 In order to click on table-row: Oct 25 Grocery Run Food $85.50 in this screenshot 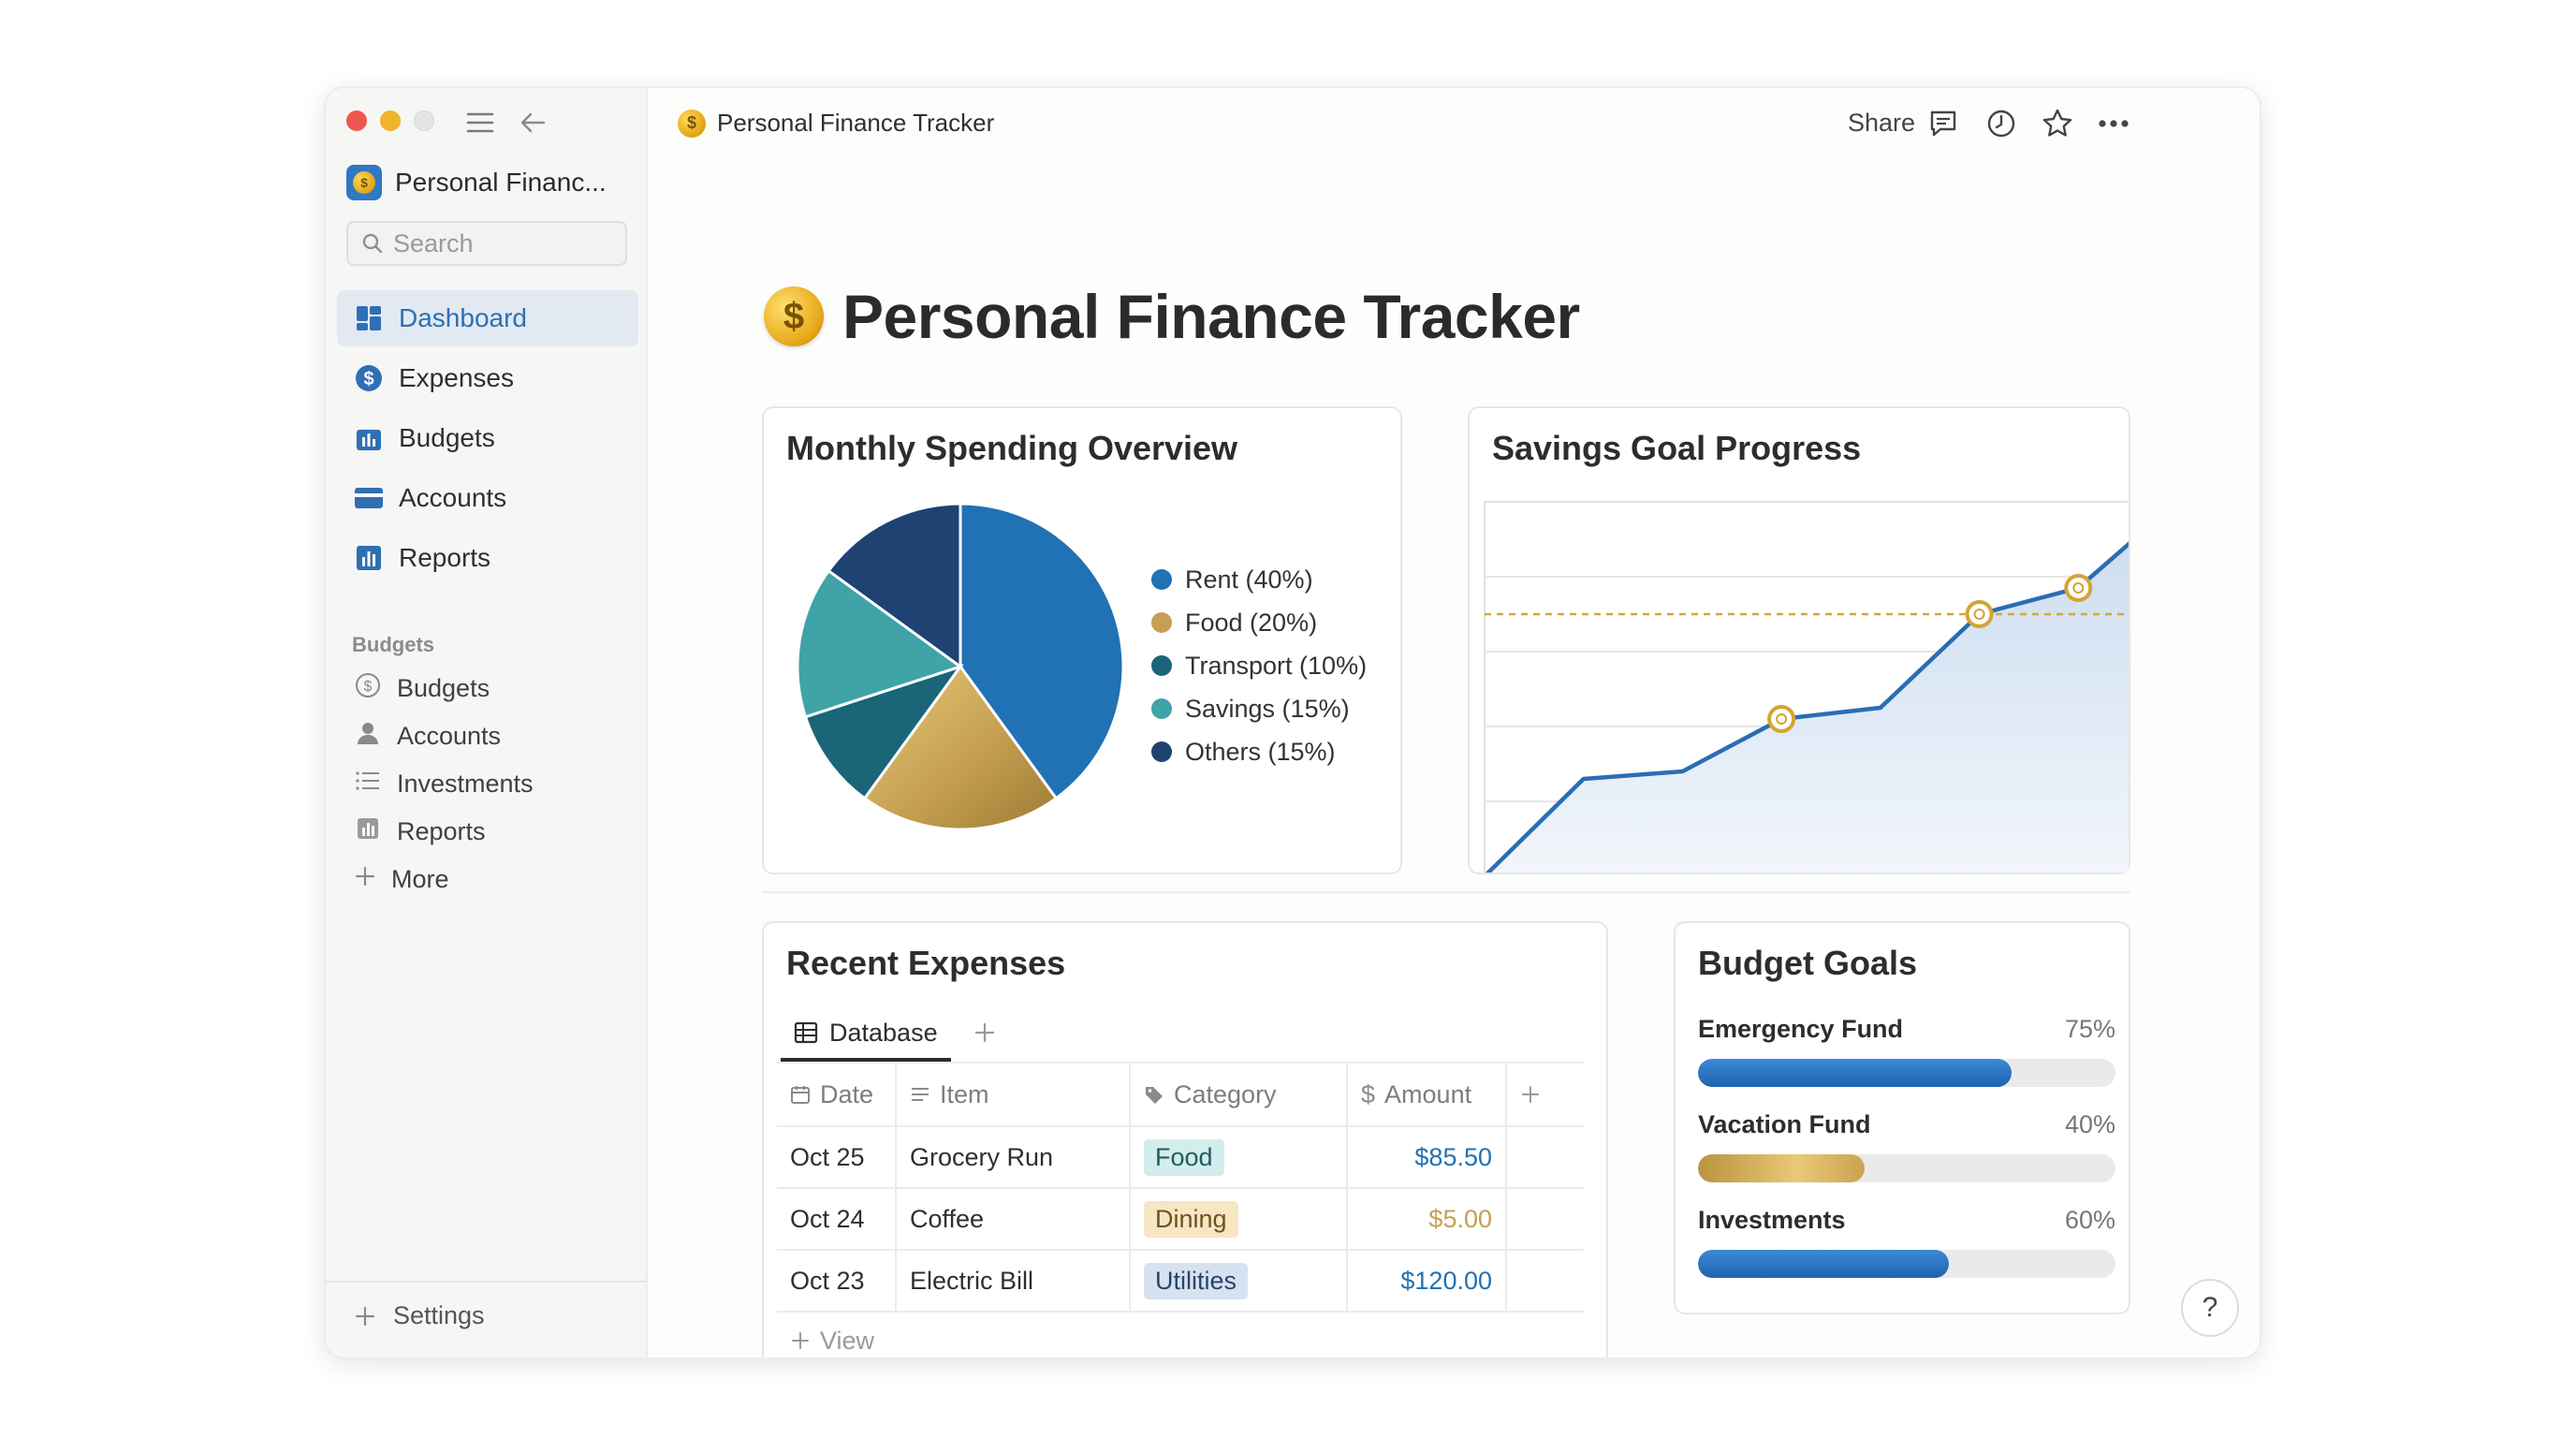, I will do `click(1180, 1156)`.